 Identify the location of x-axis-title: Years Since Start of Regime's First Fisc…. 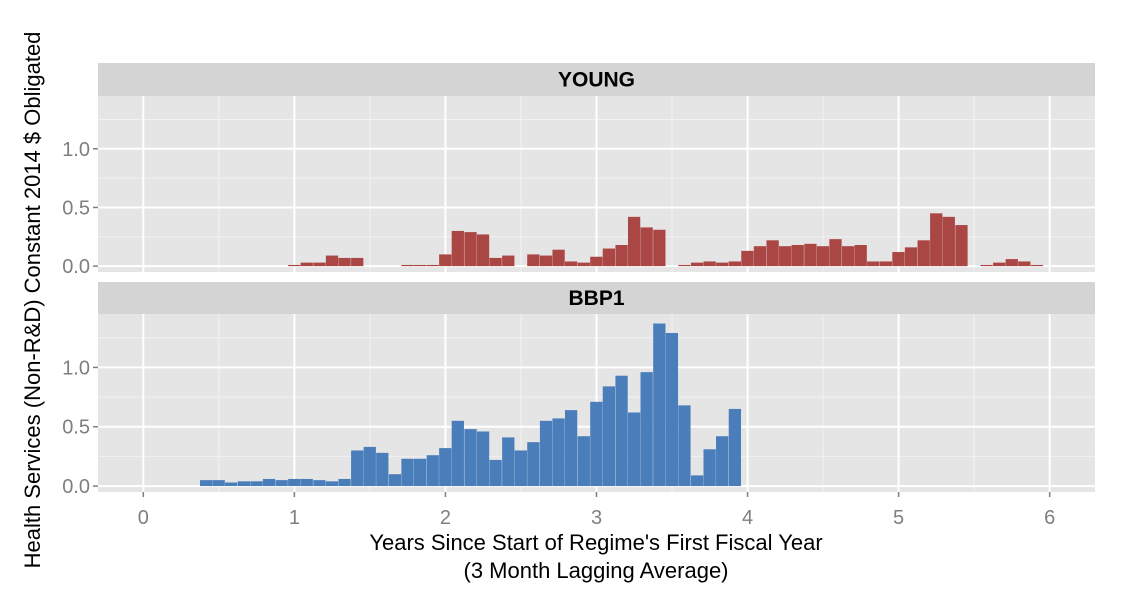
(595, 542).